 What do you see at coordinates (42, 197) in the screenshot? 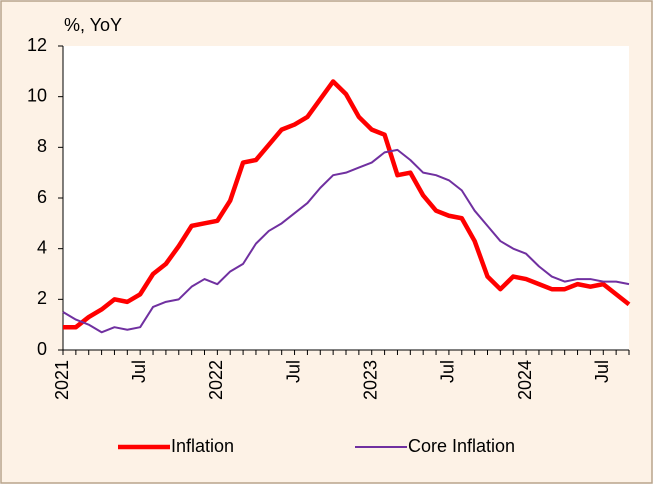
I see `y-tick-label: 6` at bounding box center [42, 197].